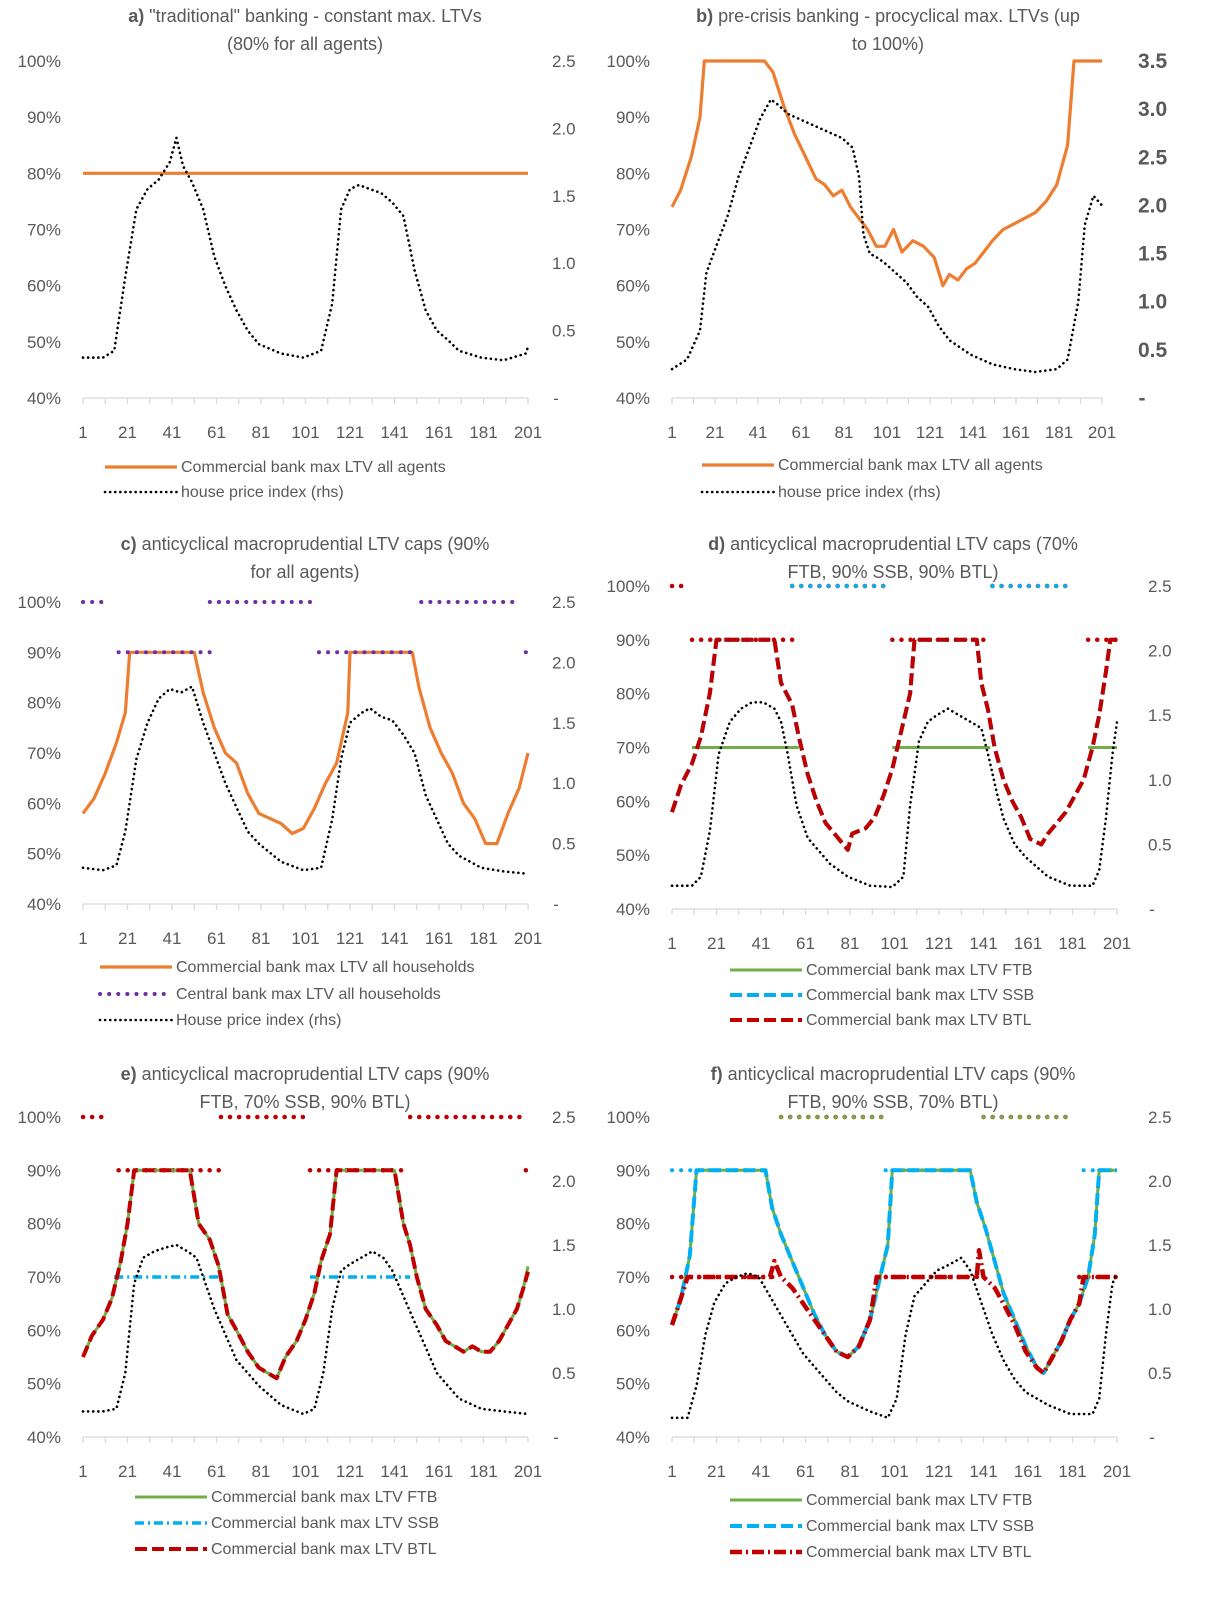  Describe the element at coordinates (716, 544) in the screenshot. I see `chart-title-letter: d)` at that location.